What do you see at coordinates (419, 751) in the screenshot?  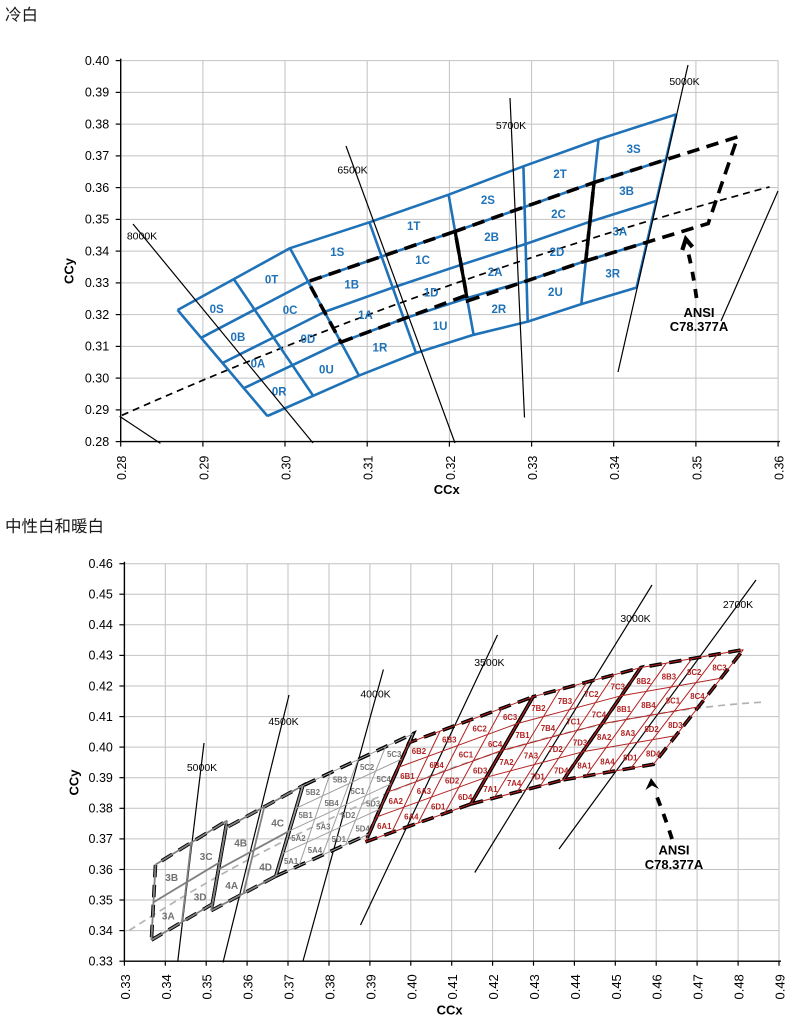 I see `svg-text: 6B2` at bounding box center [419, 751].